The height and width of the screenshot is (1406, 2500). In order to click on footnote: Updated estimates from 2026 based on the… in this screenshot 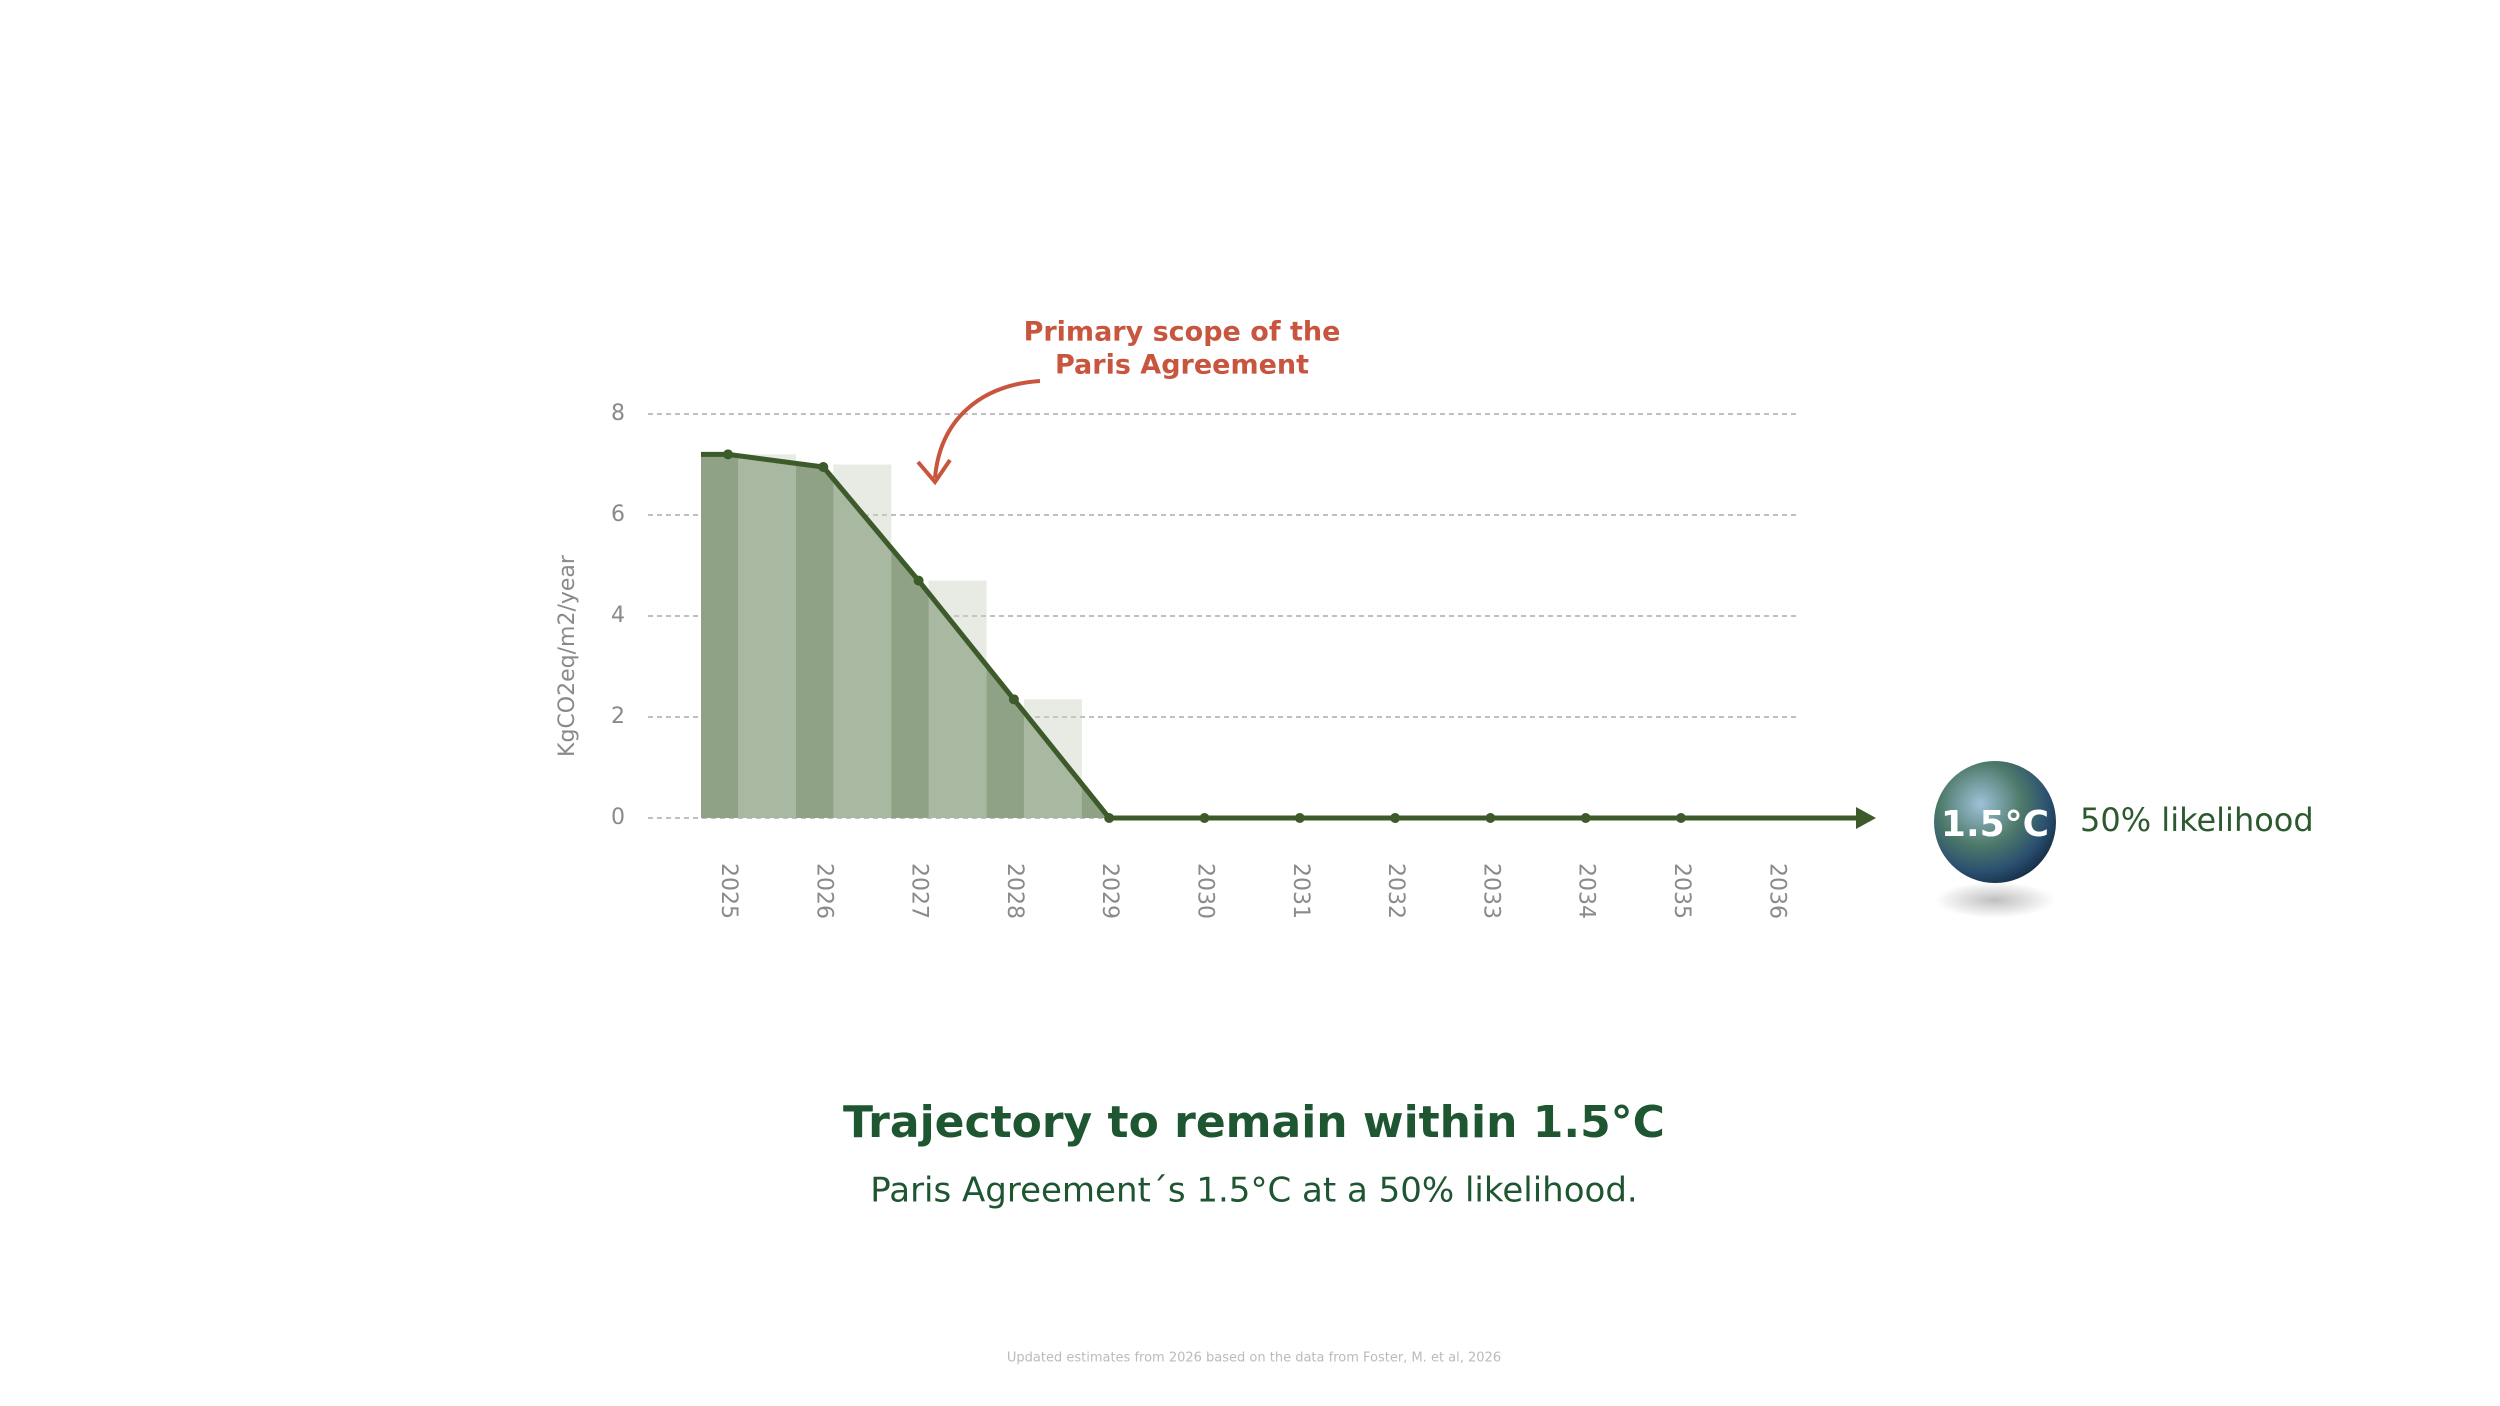, I will do `click(1254, 1358)`.